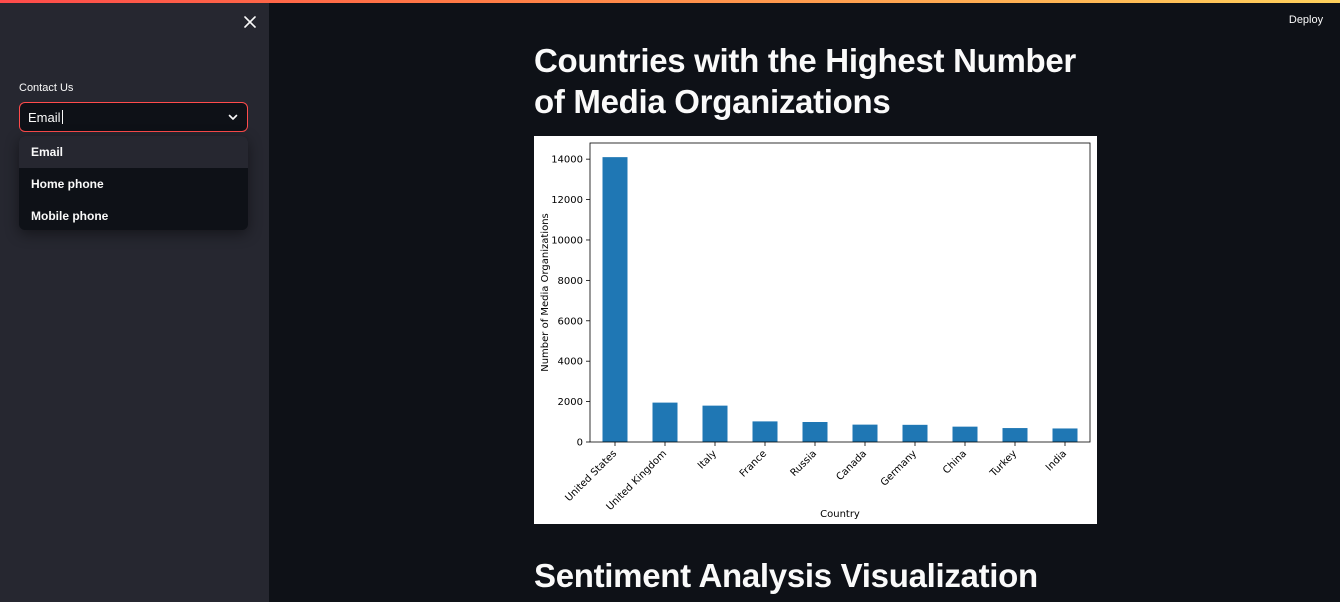 This screenshot has height=602, width=1340. I want to click on x-tick-label: China, so click(955, 462).